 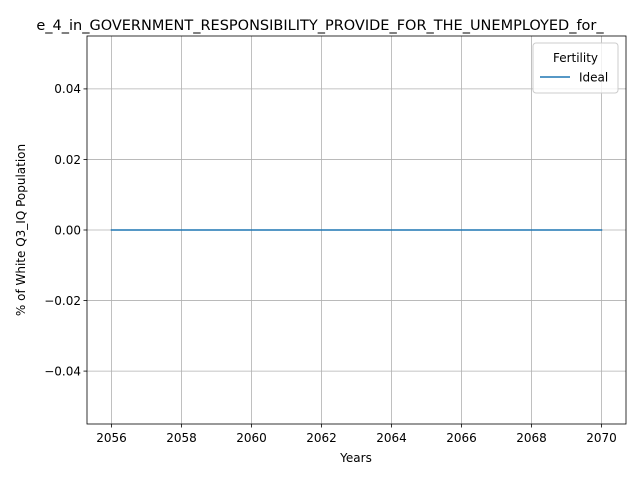 I want to click on legend-frame, so click(x=575, y=68).